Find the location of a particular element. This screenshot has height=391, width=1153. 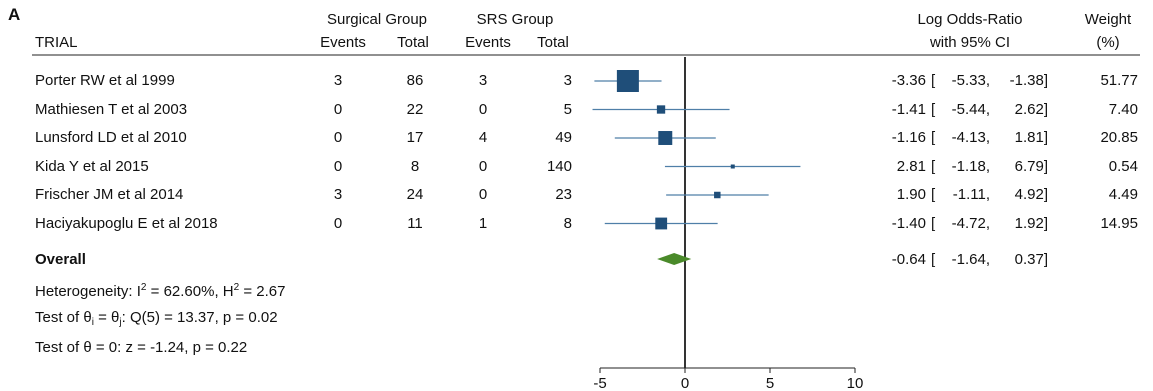

srs-total: 140 is located at coordinates (559, 166).